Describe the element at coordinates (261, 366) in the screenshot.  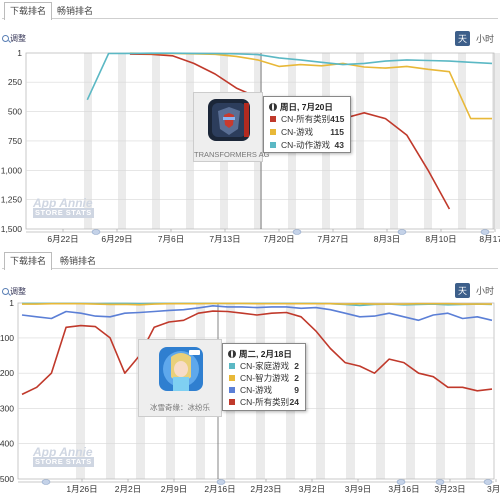
I see `tooltip-row: CN-家庭游戏 2` at that location.